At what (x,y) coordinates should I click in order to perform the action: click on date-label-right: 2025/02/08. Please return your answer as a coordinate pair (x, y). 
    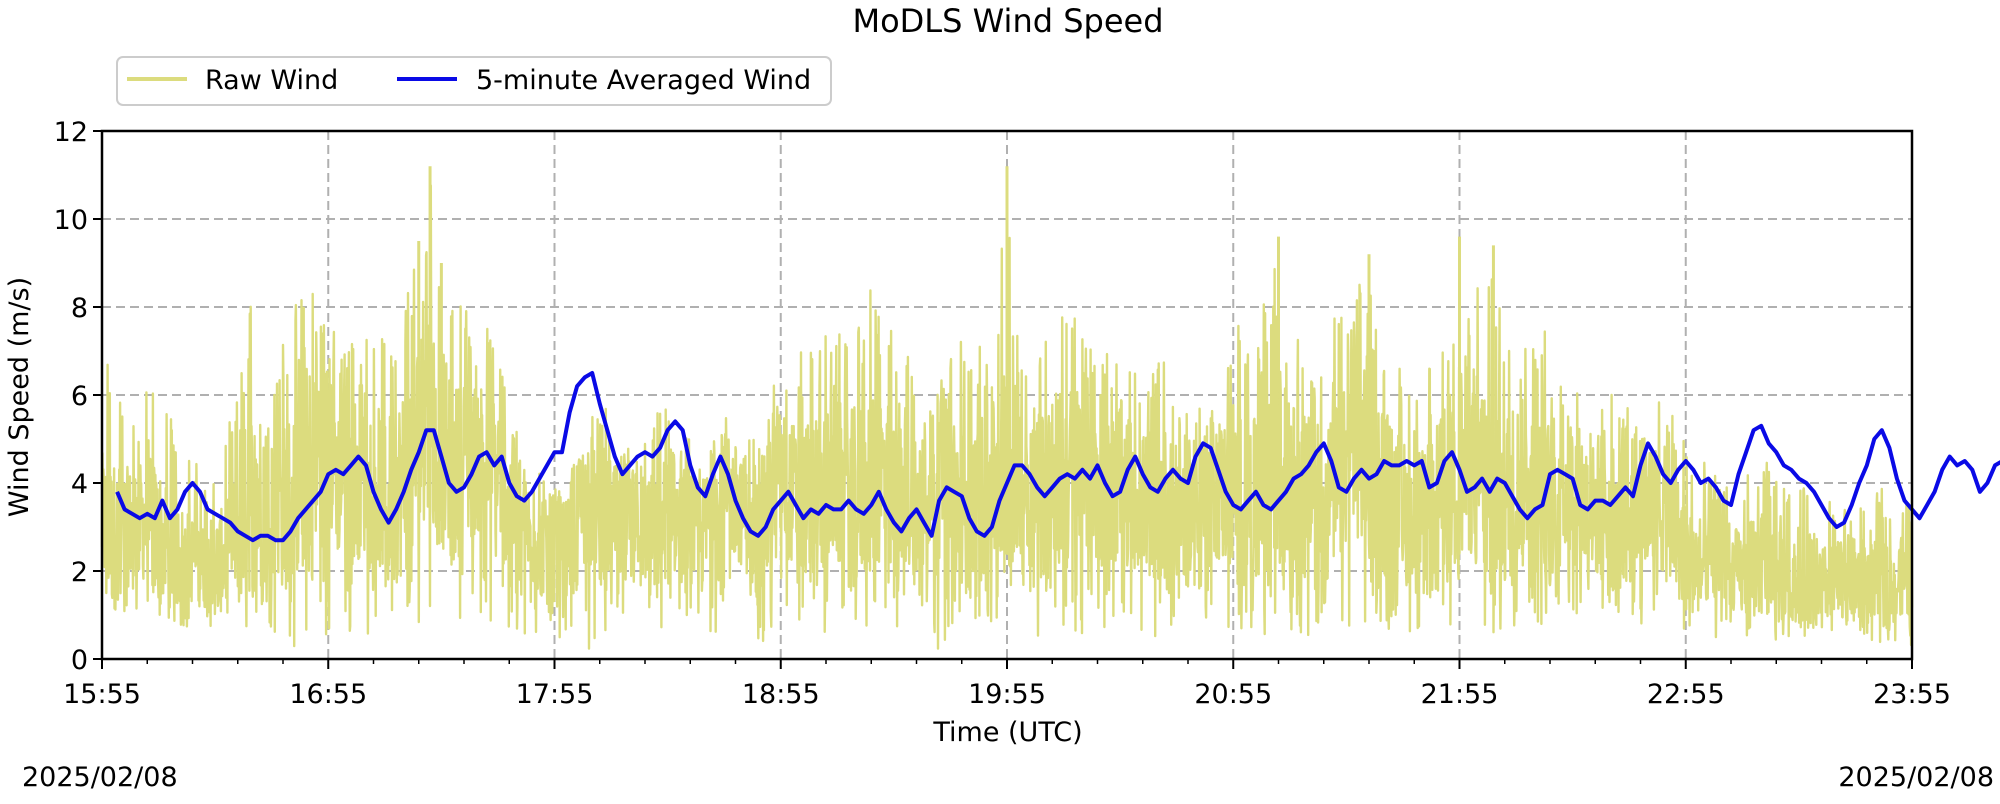
    Looking at the image, I should click on (1916, 777).